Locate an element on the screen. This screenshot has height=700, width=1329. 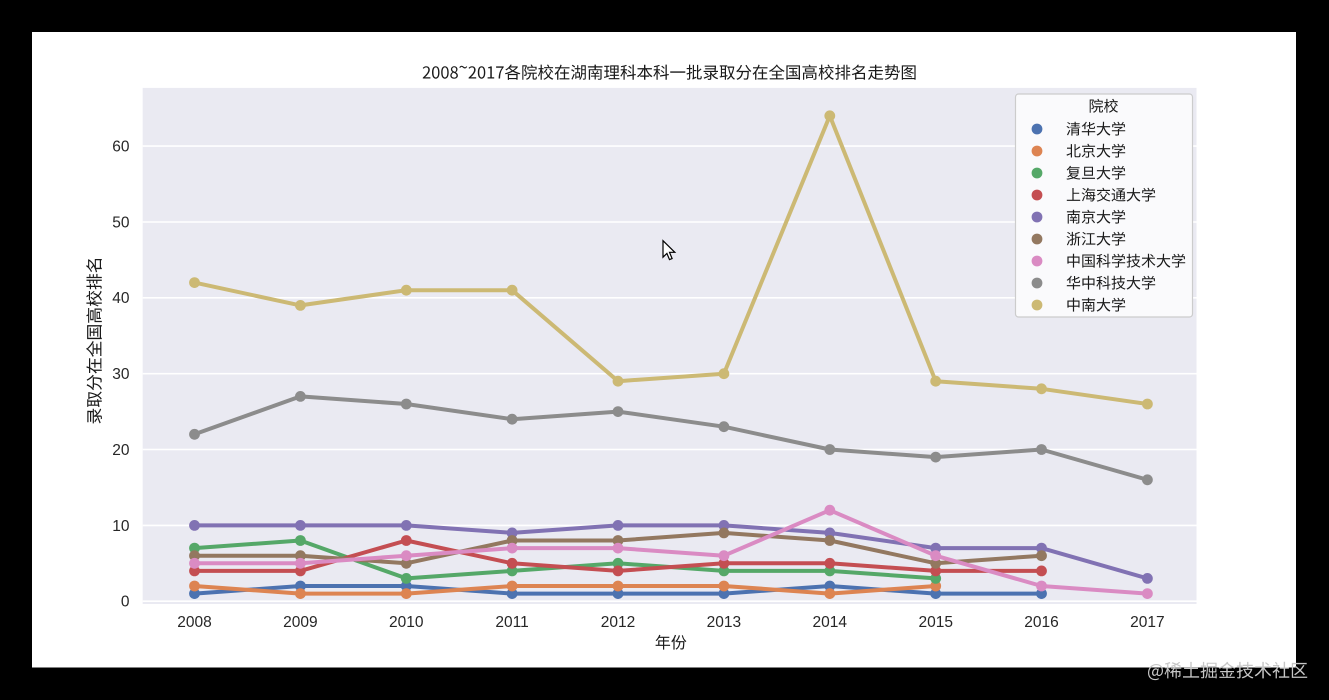
svg-text: 0 is located at coordinates (125, 602).